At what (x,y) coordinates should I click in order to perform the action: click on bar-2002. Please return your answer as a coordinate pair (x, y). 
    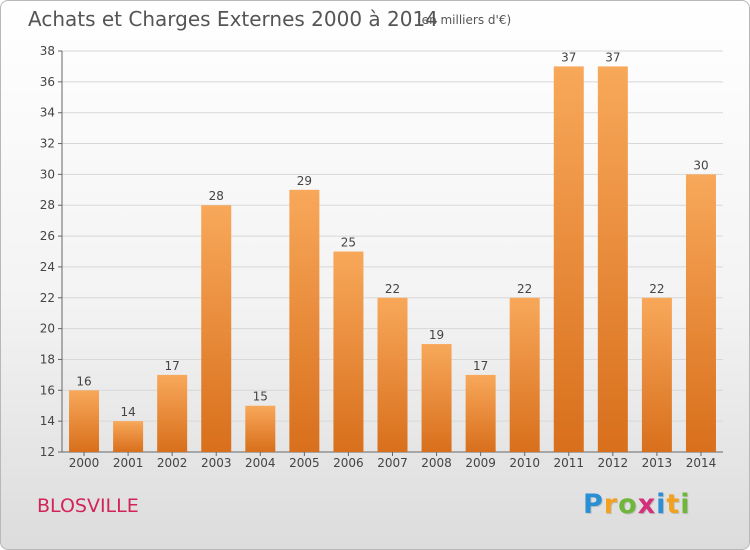
    Looking at the image, I should click on (172, 413).